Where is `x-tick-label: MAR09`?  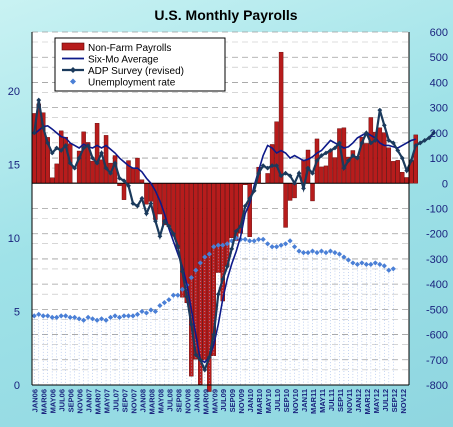
x-tick-label: MAR09 is located at coordinates (205, 401).